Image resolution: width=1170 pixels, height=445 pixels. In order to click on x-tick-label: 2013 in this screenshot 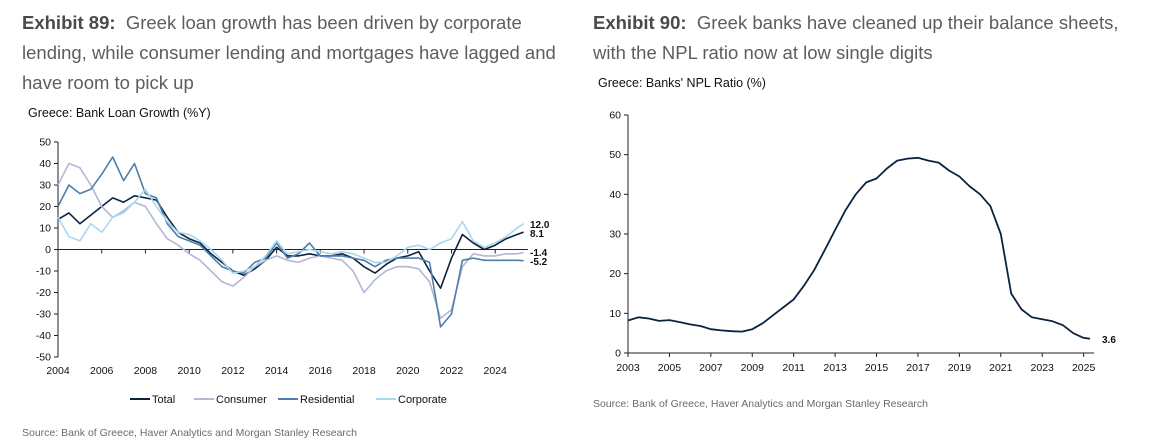, I will do `click(835, 368)`.